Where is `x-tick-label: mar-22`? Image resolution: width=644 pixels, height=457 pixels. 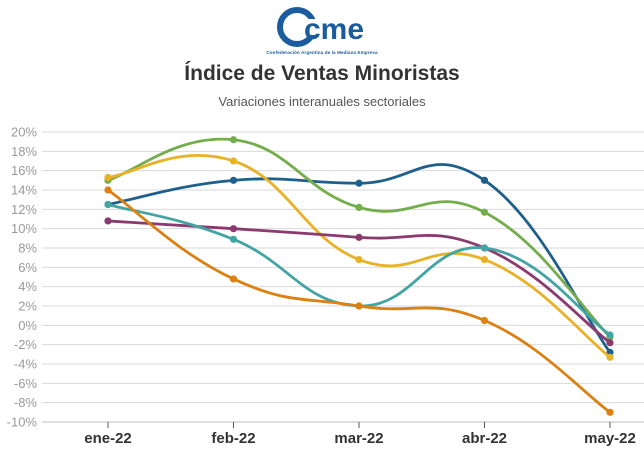 x-tick-label: mar-22 is located at coordinates (358, 438).